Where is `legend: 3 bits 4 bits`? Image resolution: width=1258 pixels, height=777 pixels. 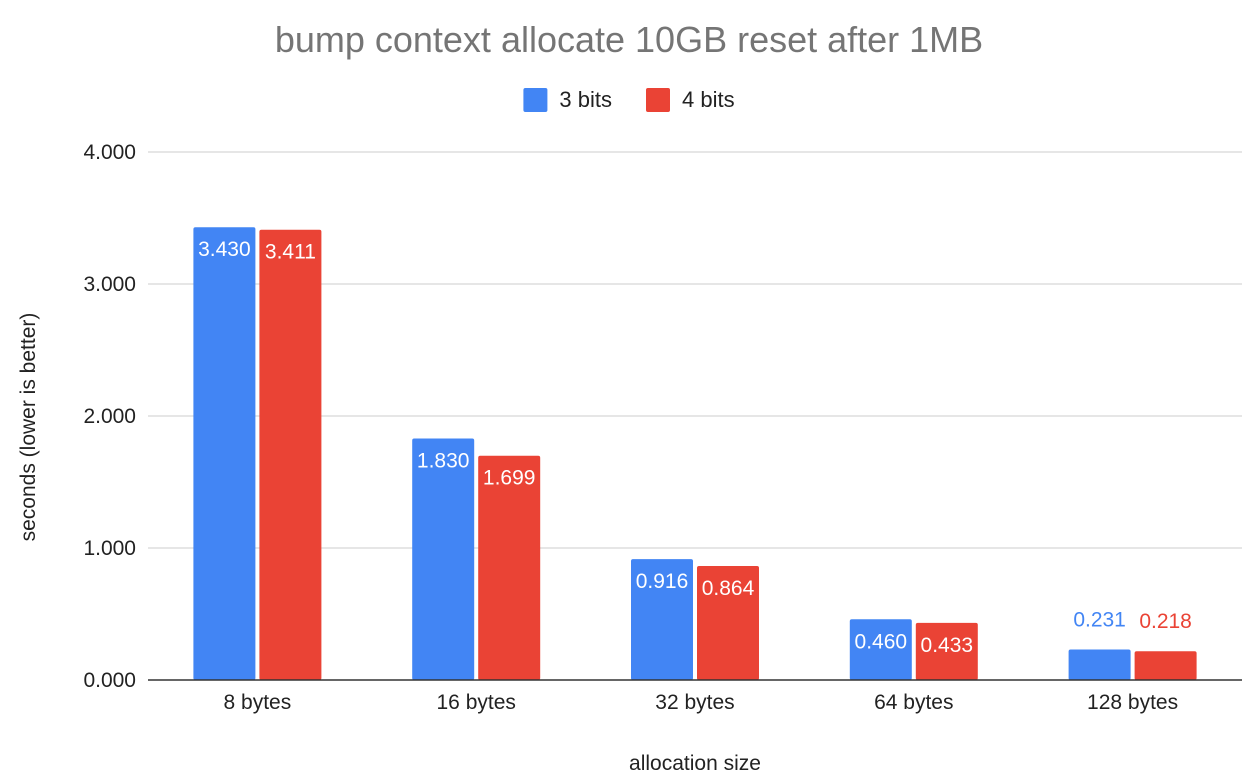
legend: 3 bits 4 bits is located at coordinates (629, 99).